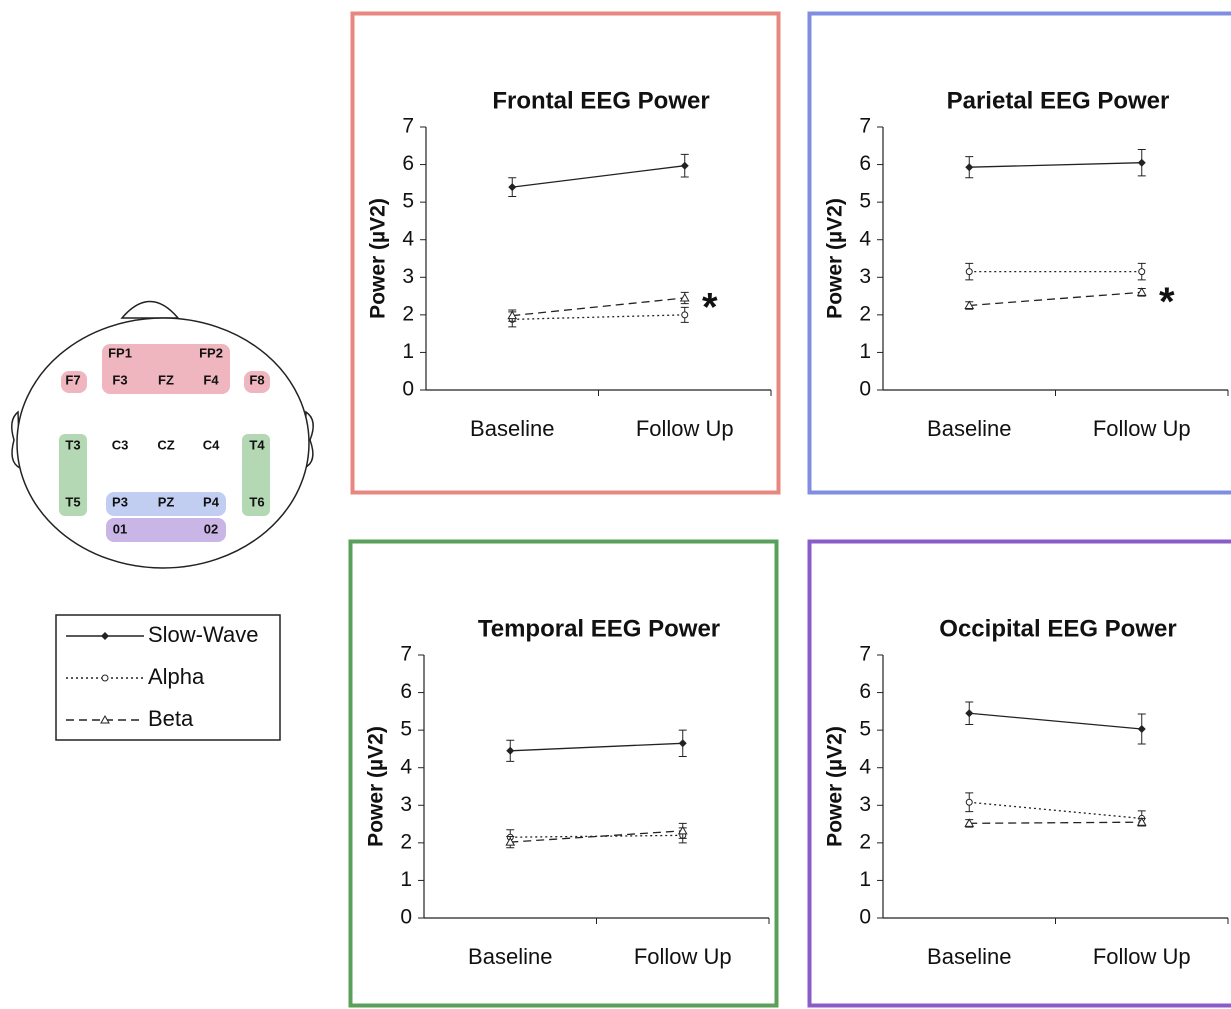 This screenshot has height=1009, width=1231. What do you see at coordinates (166, 501) in the screenshot?
I see `electrode-label: PZ` at bounding box center [166, 501].